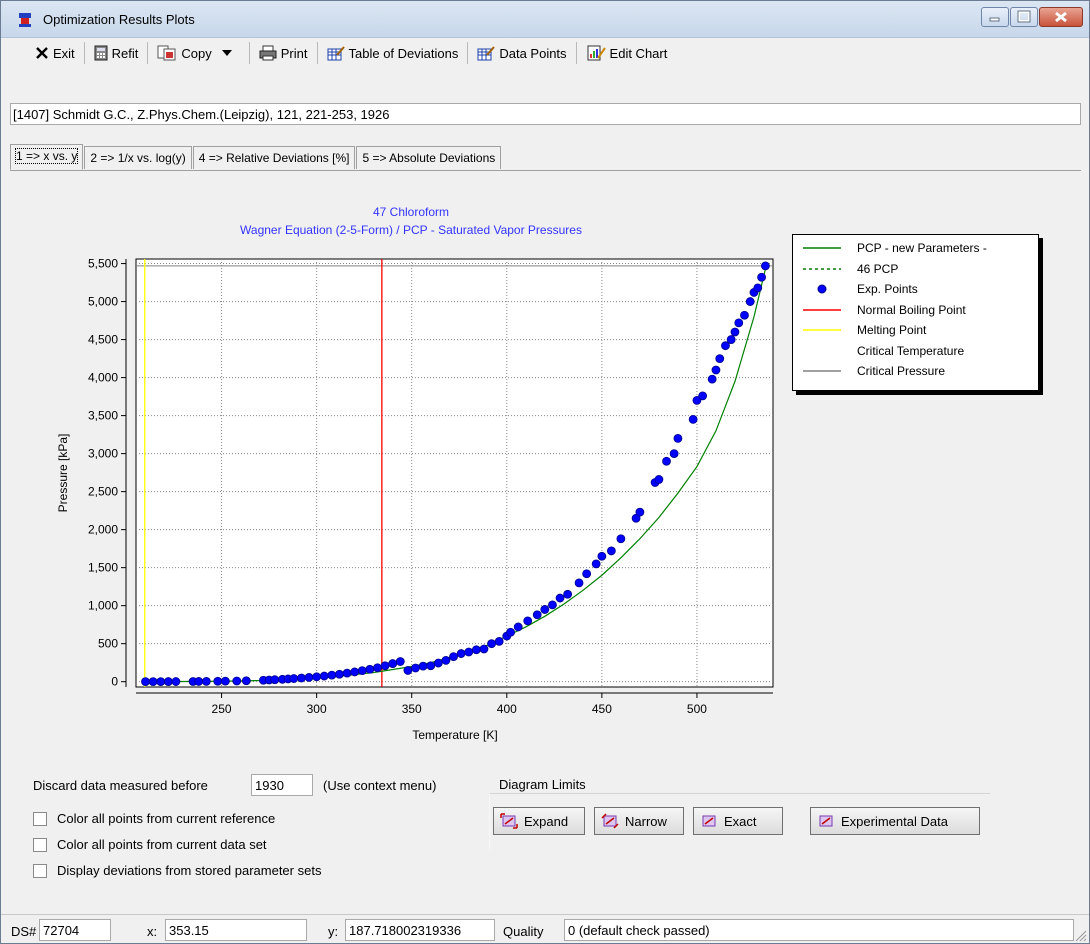  Describe the element at coordinates (627, 53) in the screenshot. I see `edit-chart-button: Edit Chart` at that location.